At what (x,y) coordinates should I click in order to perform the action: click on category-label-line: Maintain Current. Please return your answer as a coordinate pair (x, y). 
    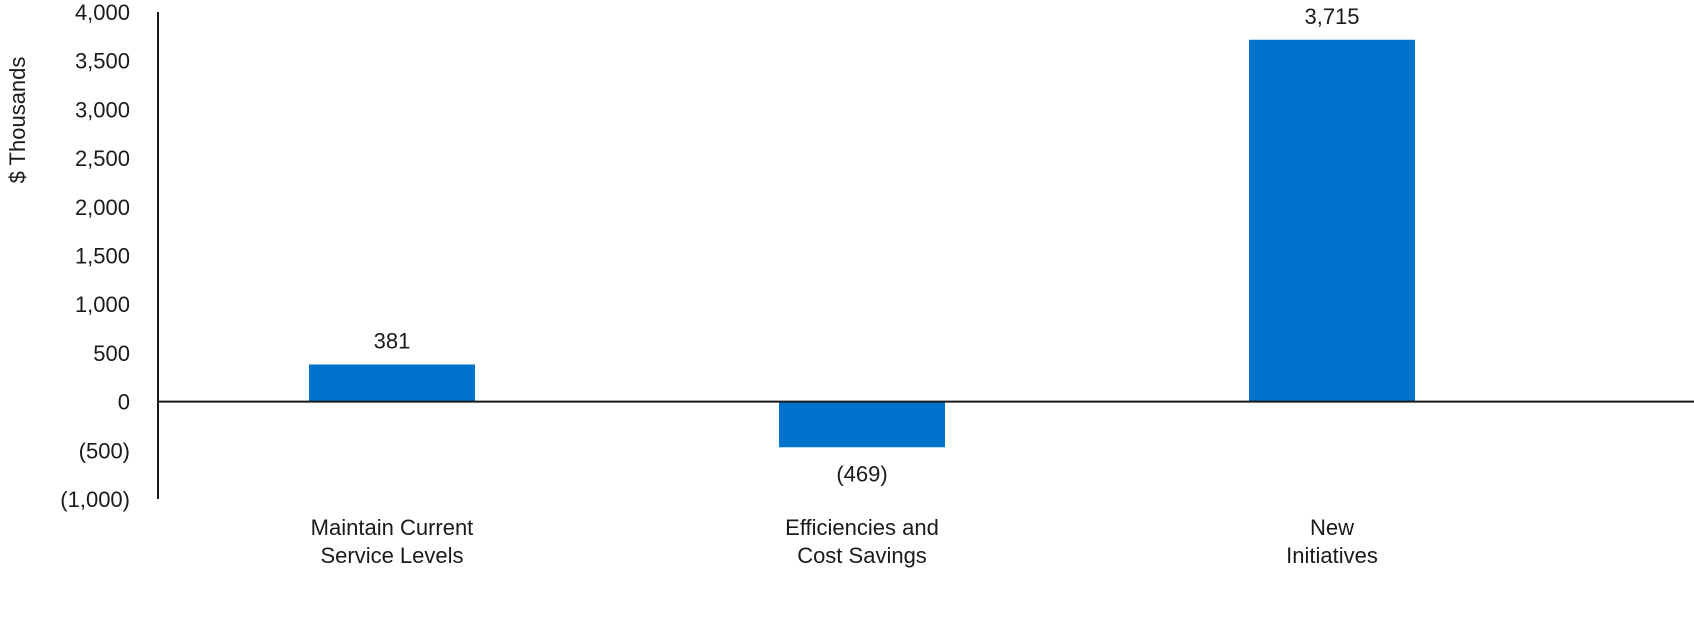
    Looking at the image, I should click on (392, 527).